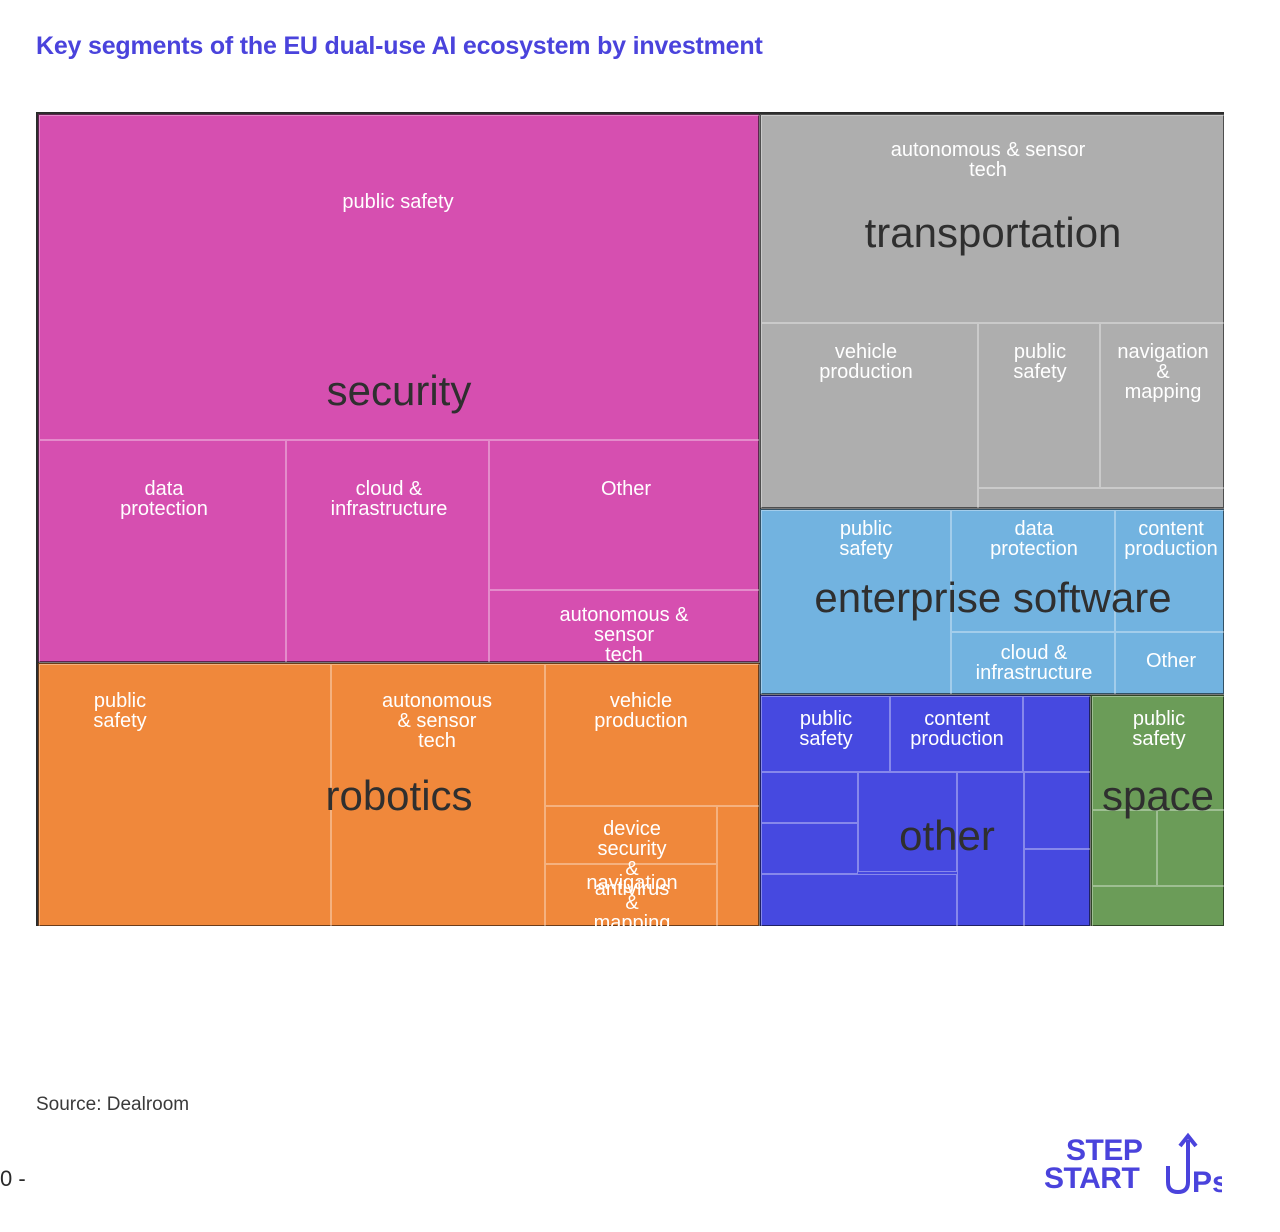 This screenshot has height=1232, width=1280. I want to click on segment-other: public safety content production other, so click(925, 811).